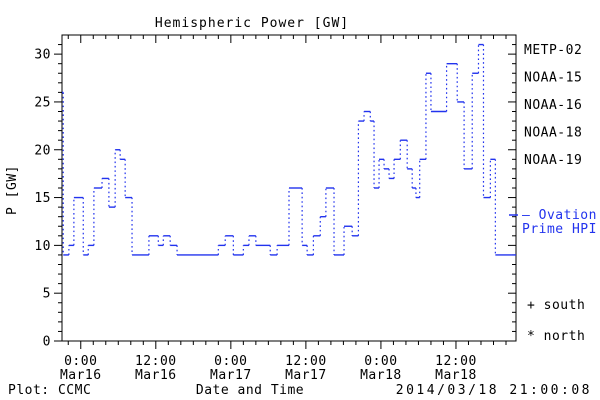 This screenshot has height=400, width=600. I want to click on plot-source-label: Plot: CCMC, so click(49, 390).